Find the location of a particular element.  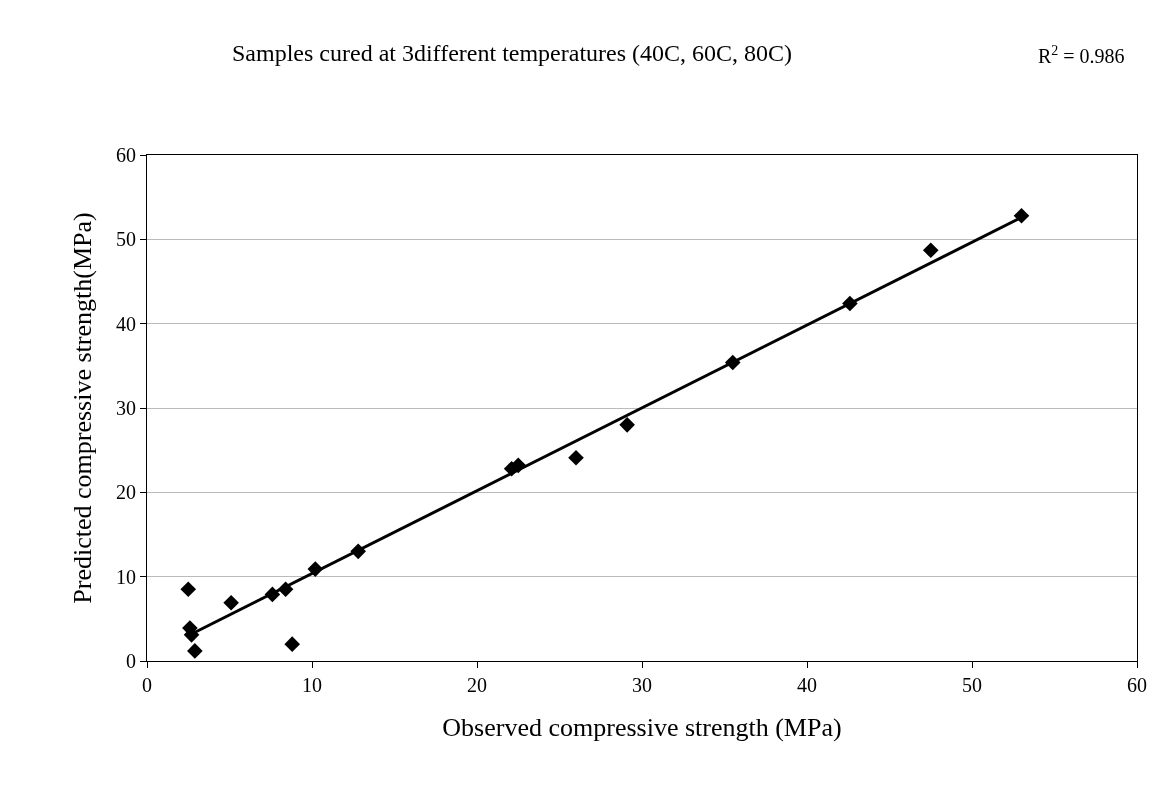

x-tick-label: 0 is located at coordinates (147, 685).